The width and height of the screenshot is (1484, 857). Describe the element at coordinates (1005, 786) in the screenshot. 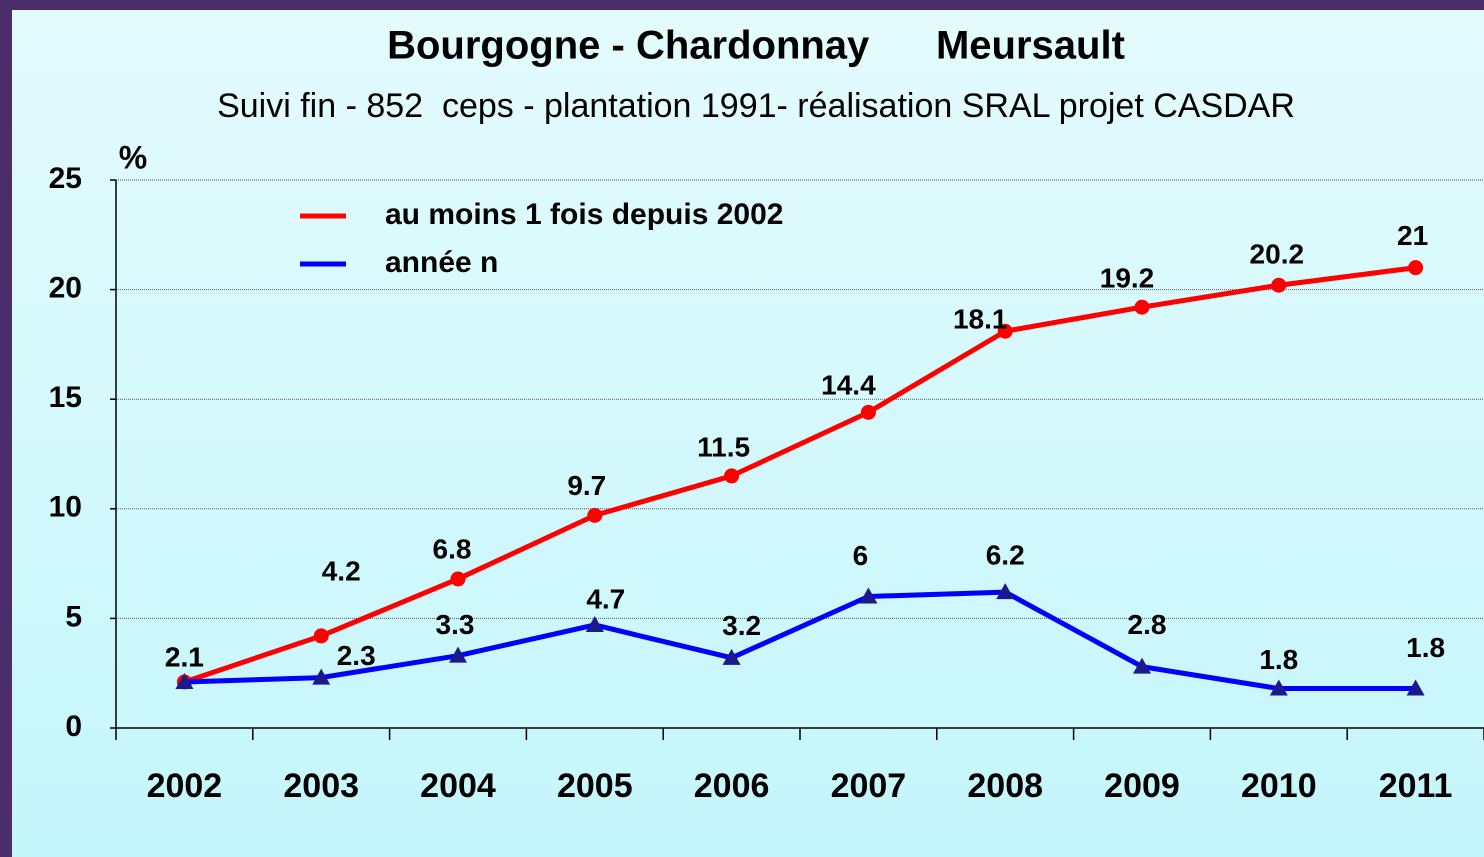

I see `x-tick-label: 2008` at that location.